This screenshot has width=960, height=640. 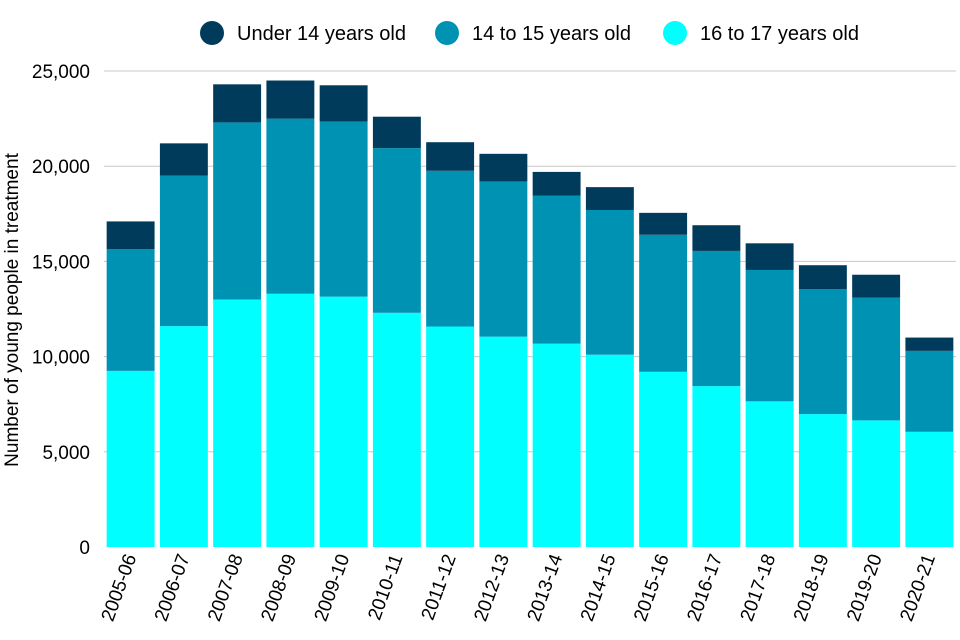 I want to click on x-tick-label: 2013-14, so click(x=546, y=587).